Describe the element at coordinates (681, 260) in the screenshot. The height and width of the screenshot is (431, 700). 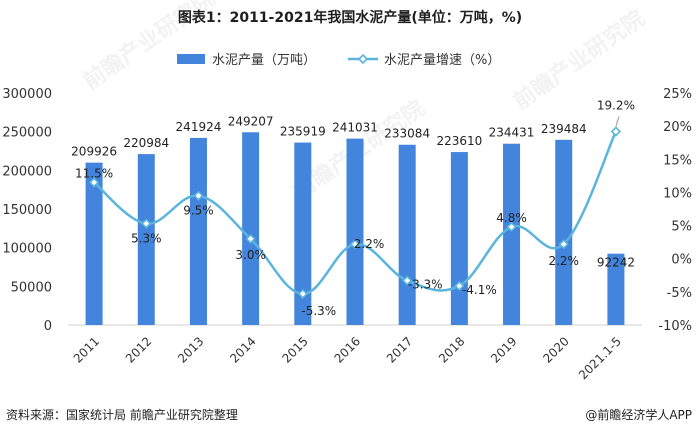
I see `y-right-tick-label: 0%` at that location.